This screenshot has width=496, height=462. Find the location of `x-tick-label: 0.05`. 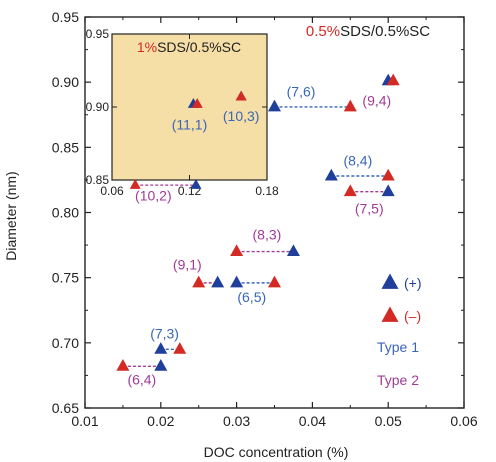

x-tick-label: 0.05 is located at coordinates (388, 421).